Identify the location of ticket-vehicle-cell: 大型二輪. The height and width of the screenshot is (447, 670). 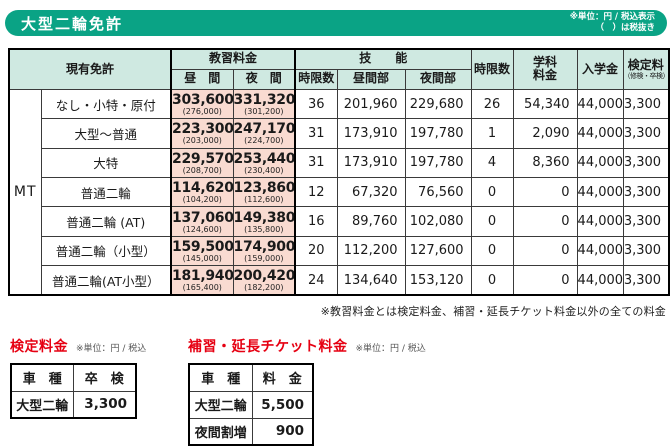
(220, 404).